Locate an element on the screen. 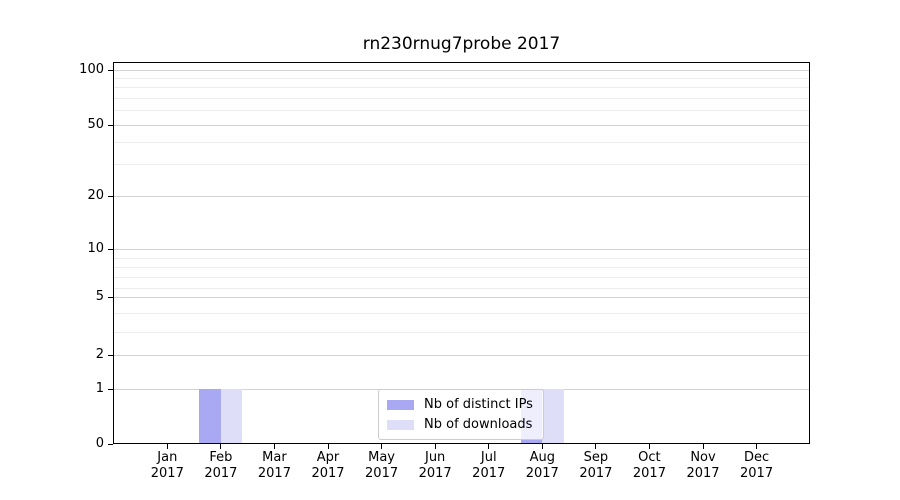 This screenshot has height=500, width=900. bar-downloads-aug is located at coordinates (553, 415).